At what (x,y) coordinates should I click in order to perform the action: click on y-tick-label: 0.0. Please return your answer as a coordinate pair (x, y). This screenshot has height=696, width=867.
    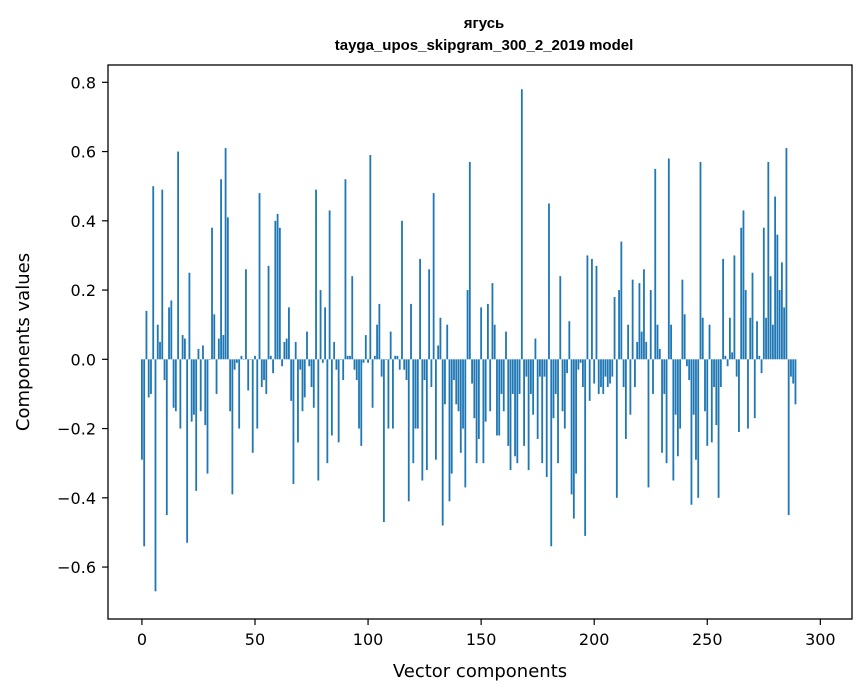
    Looking at the image, I should click on (83, 359).